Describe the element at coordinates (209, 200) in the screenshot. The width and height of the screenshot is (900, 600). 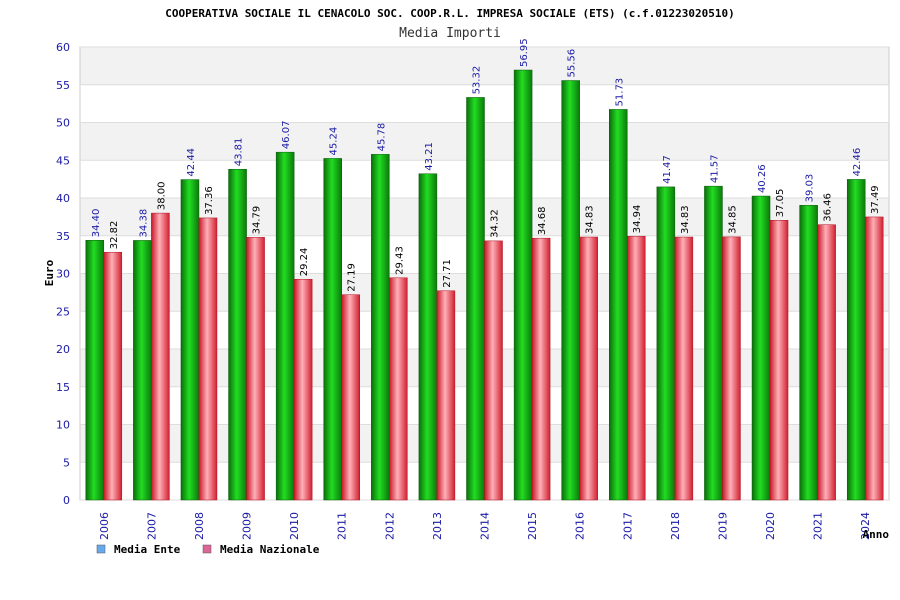
I see `data-label: 37.36` at that location.